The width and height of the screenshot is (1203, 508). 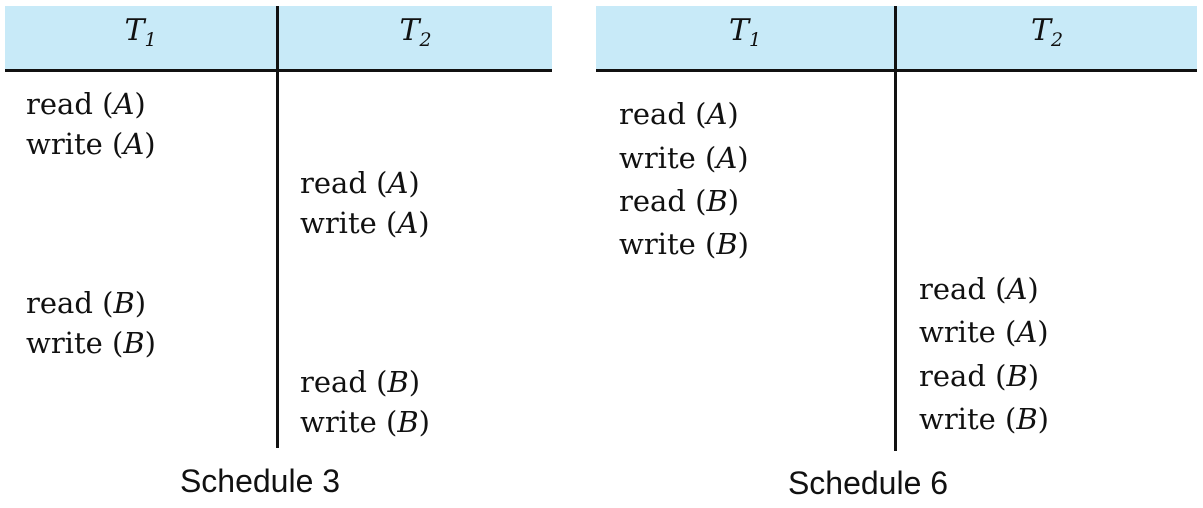 What do you see at coordinates (868, 483) in the screenshot?
I see `schedule-6-caption: Schedule 6` at bounding box center [868, 483].